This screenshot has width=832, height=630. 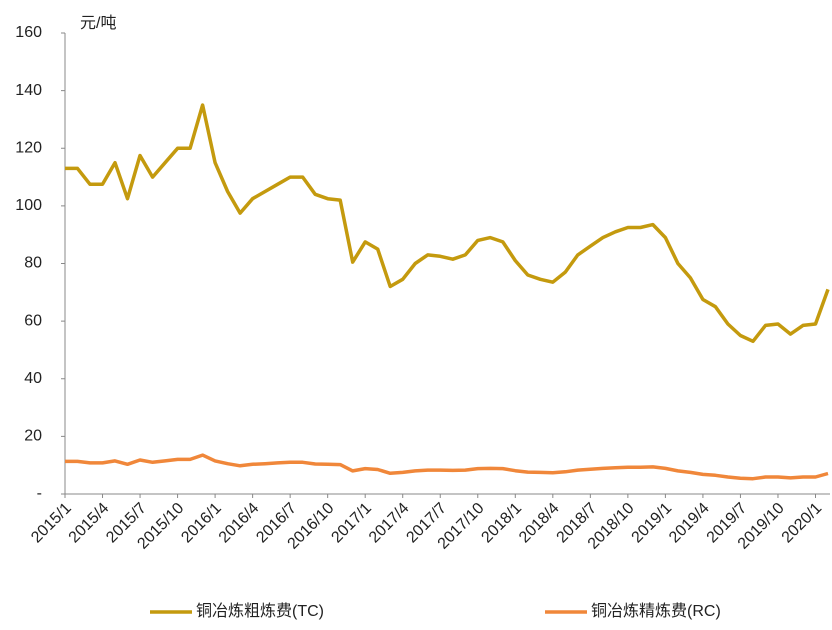 I want to click on y-tick-label: 60, so click(x=33, y=320).